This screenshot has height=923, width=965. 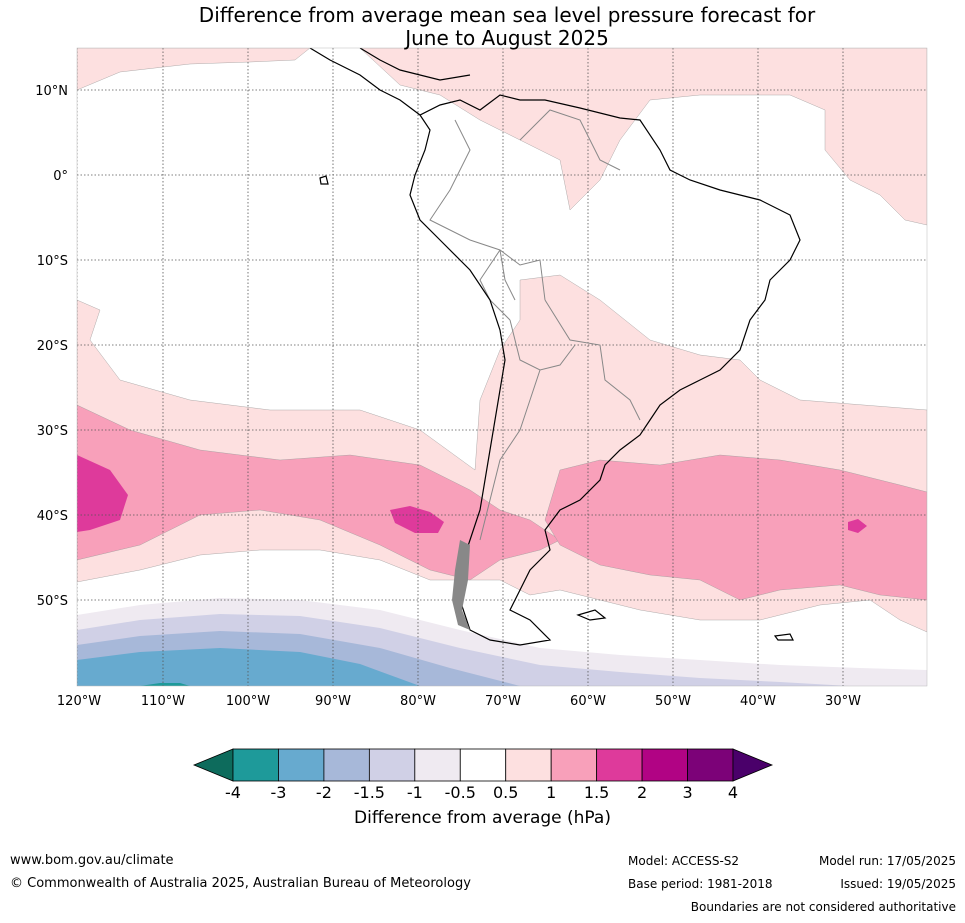 I want to click on anomaly-west-pink, so click(x=319, y=492).